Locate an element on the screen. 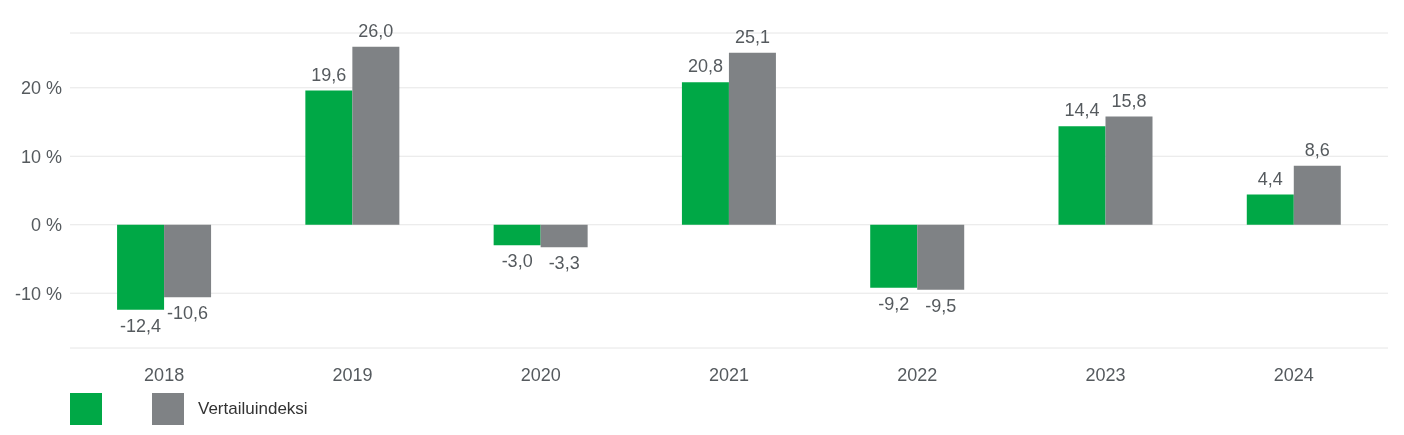 Image resolution: width=1404 pixels, height=435 pixels. data-label: 20,8 is located at coordinates (705, 66).